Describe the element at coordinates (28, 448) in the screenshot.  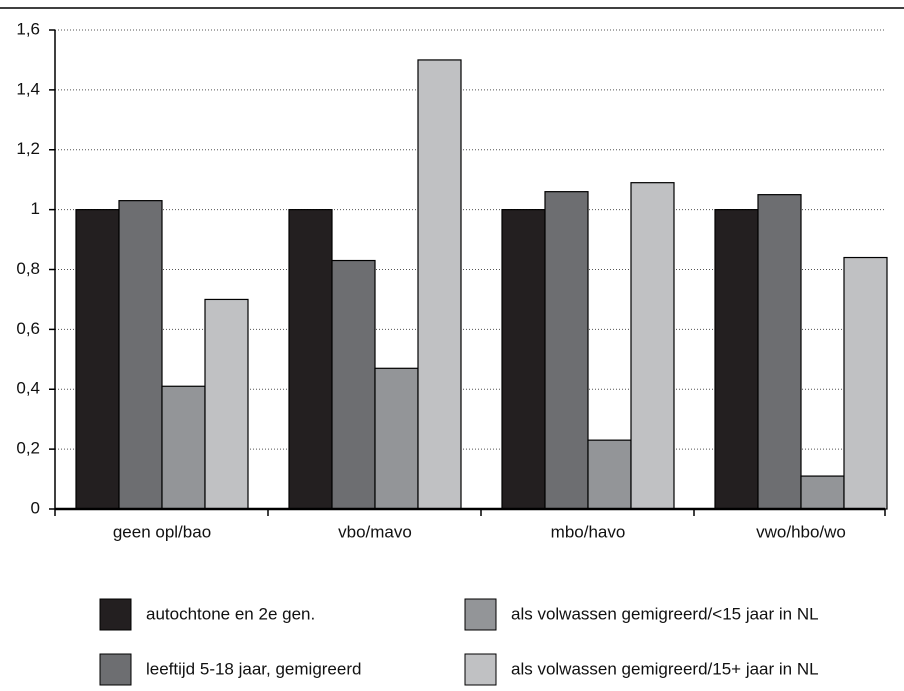
I see `y-tick-label: 0,2` at that location.